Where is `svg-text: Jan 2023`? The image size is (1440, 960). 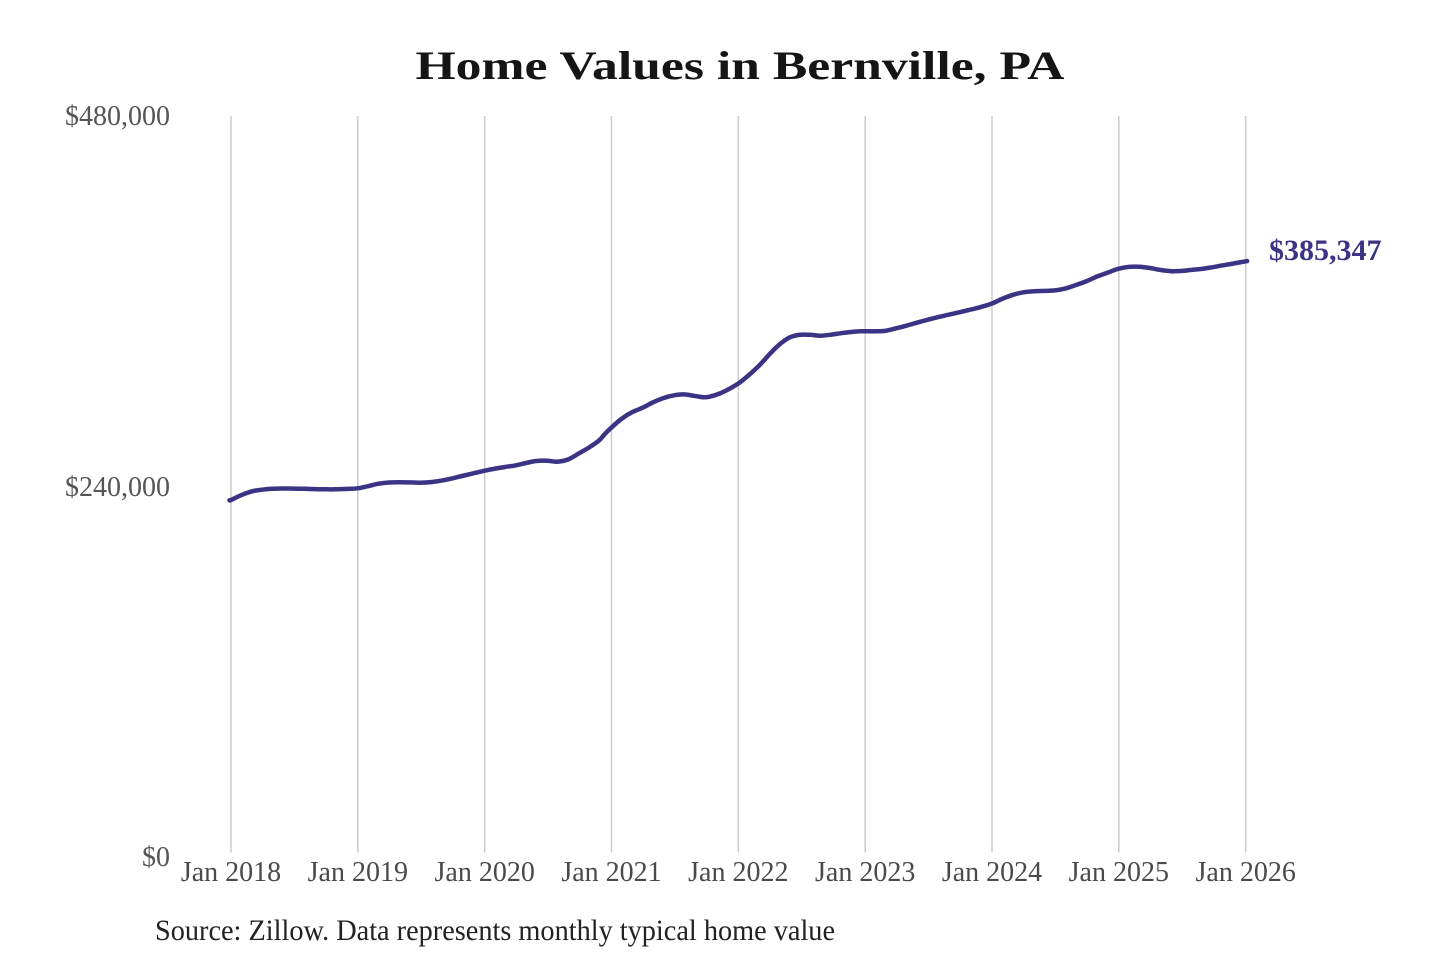 svg-text: Jan 2023 is located at coordinates (865, 872).